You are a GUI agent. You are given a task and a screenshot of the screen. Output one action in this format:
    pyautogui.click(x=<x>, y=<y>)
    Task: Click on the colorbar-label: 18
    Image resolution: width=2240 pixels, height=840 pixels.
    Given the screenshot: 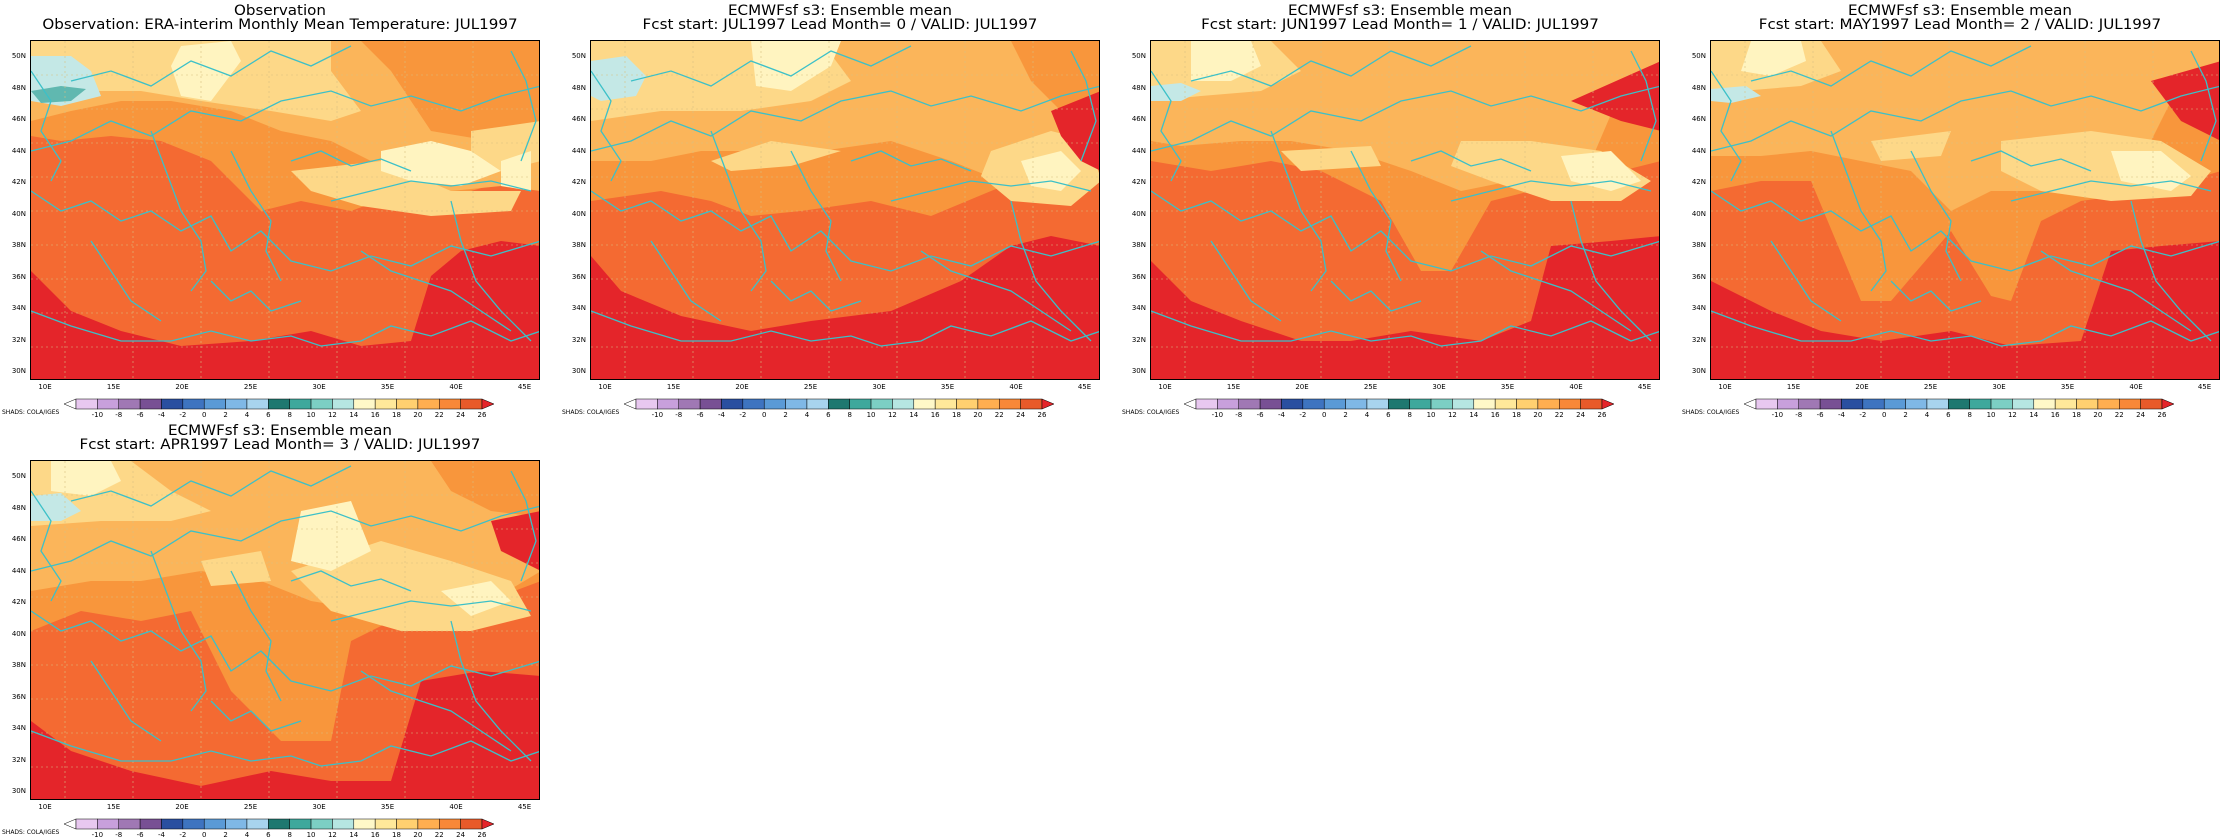 What is the action you would take?
    pyautogui.click(x=1516, y=415)
    